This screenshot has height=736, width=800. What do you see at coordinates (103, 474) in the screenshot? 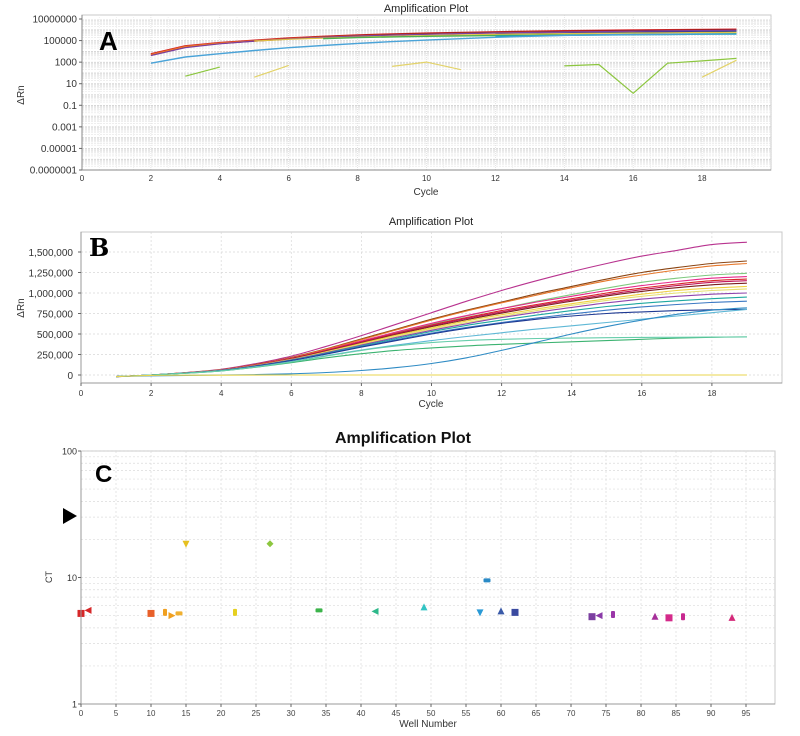
I see `panel-label-c: C` at bounding box center [103, 474].